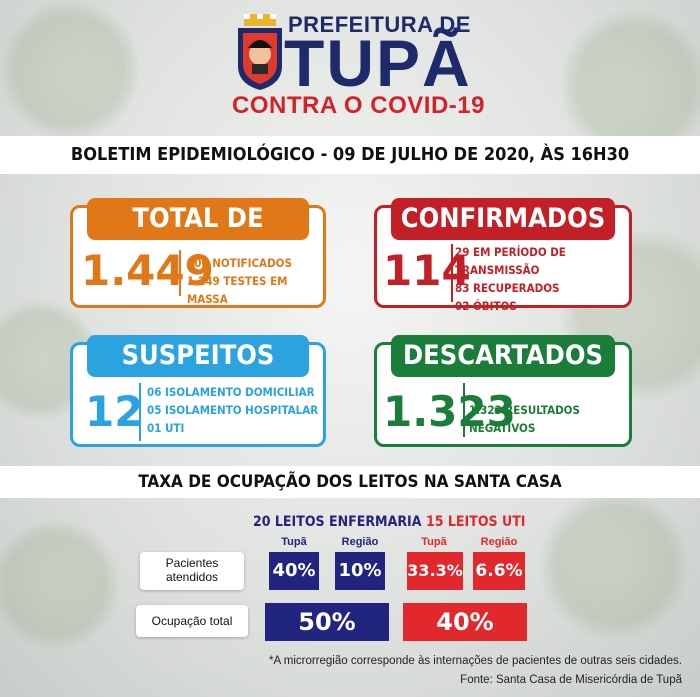 The height and width of the screenshot is (697, 700). I want to click on detail-line: 200 NOTIFICADOS, so click(239, 263).